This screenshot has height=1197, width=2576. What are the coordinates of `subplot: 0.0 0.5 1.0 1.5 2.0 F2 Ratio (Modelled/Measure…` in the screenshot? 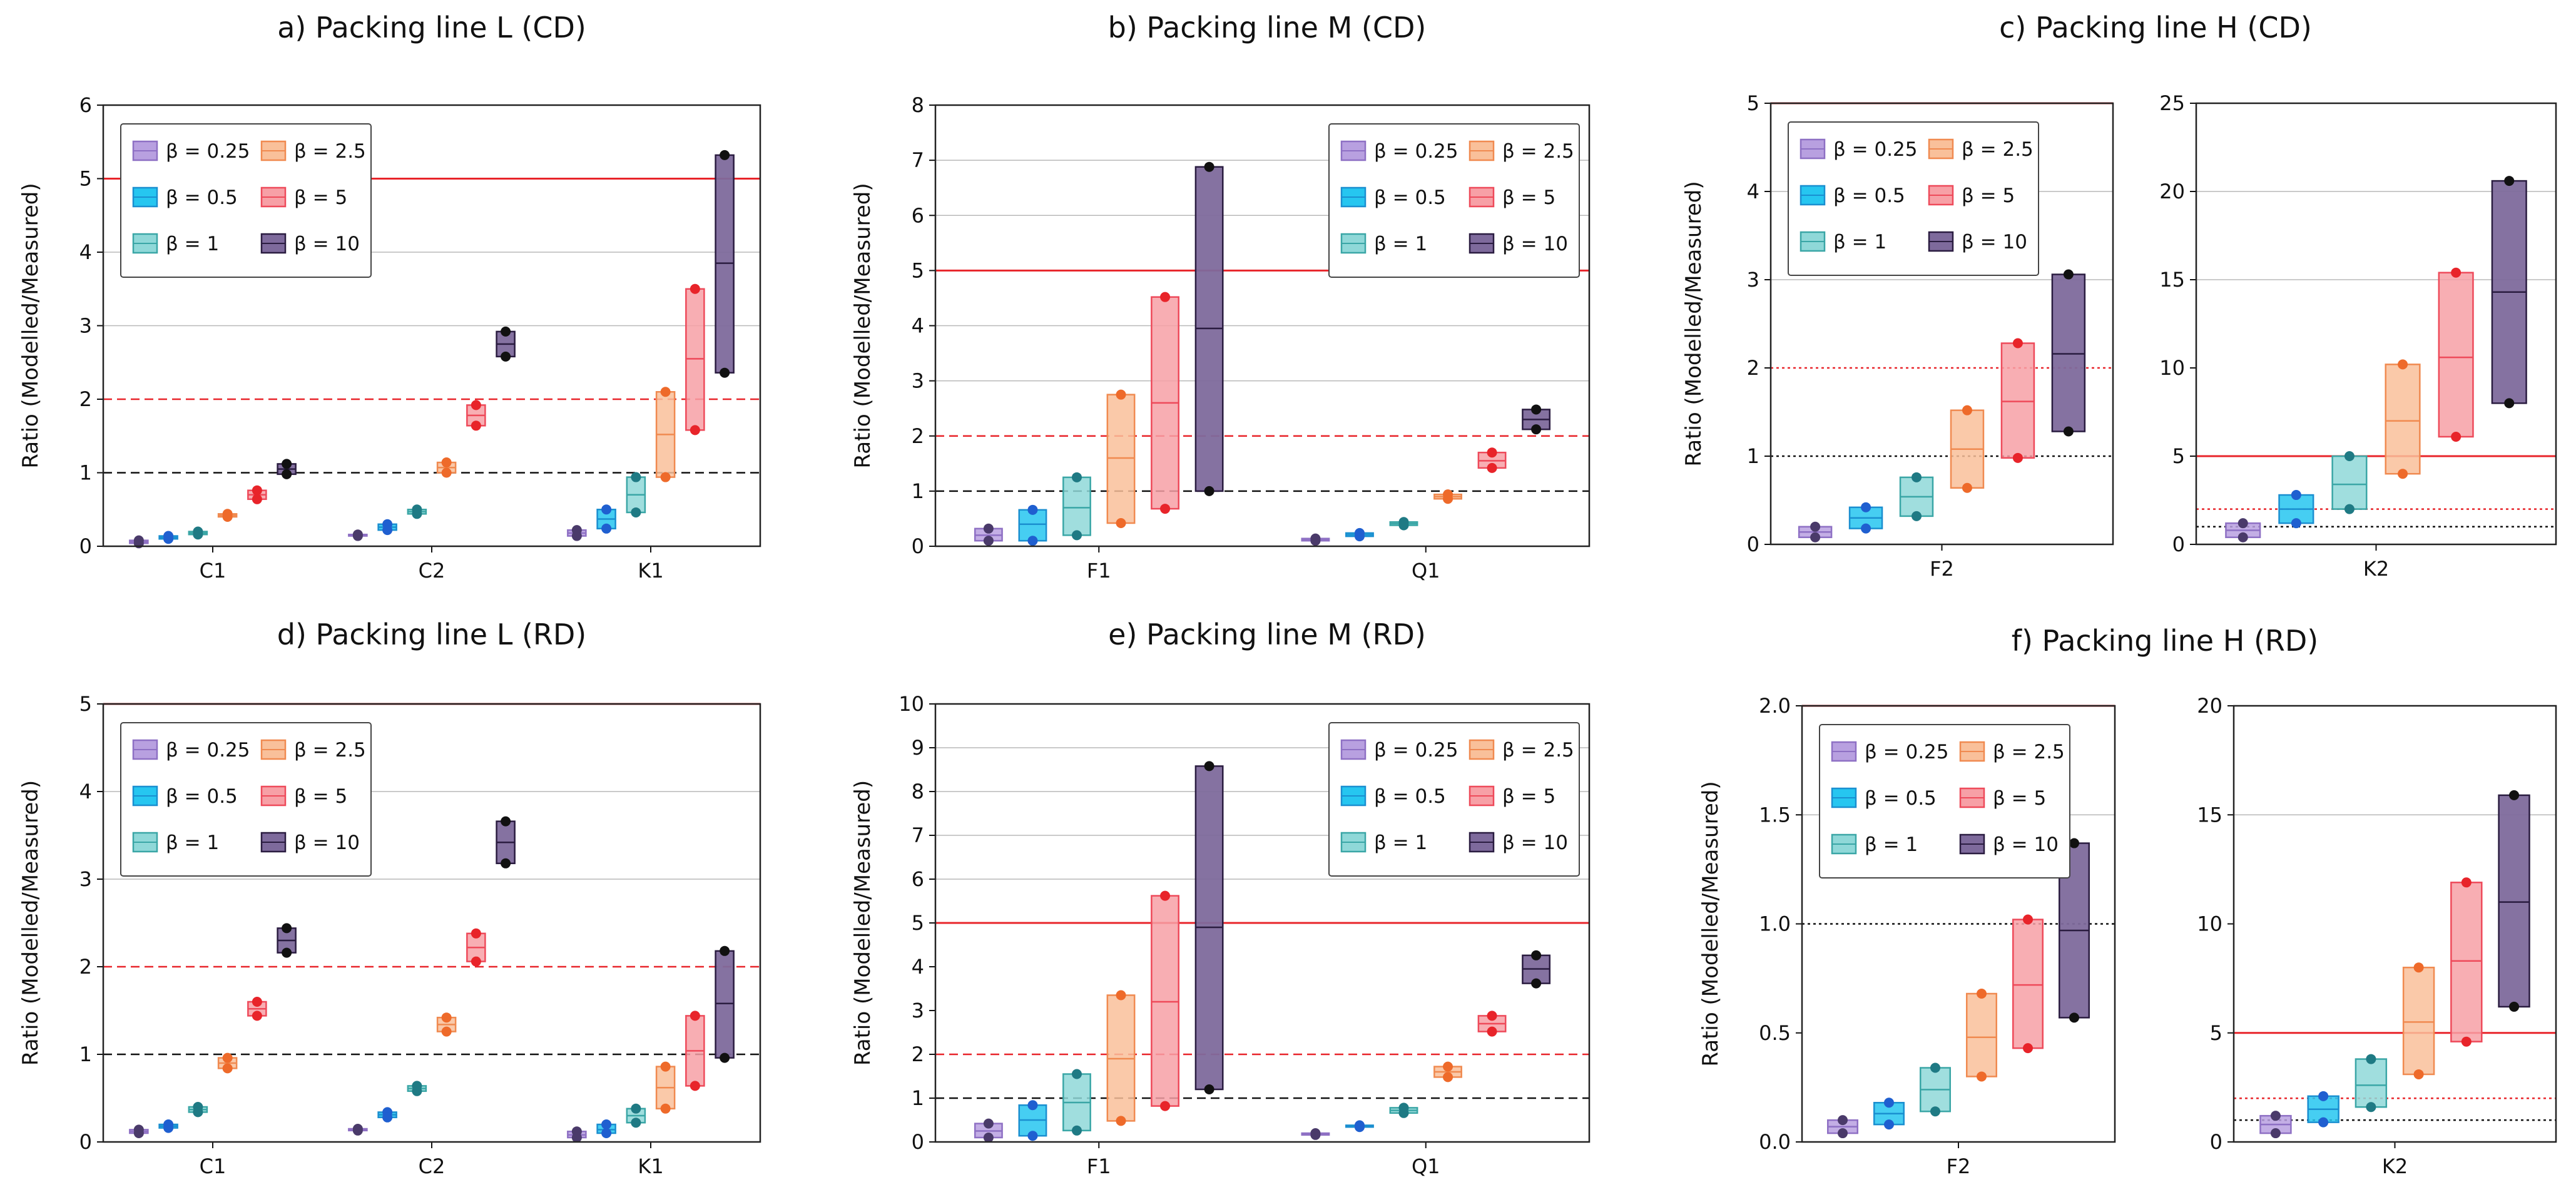 It's located at (1907, 936).